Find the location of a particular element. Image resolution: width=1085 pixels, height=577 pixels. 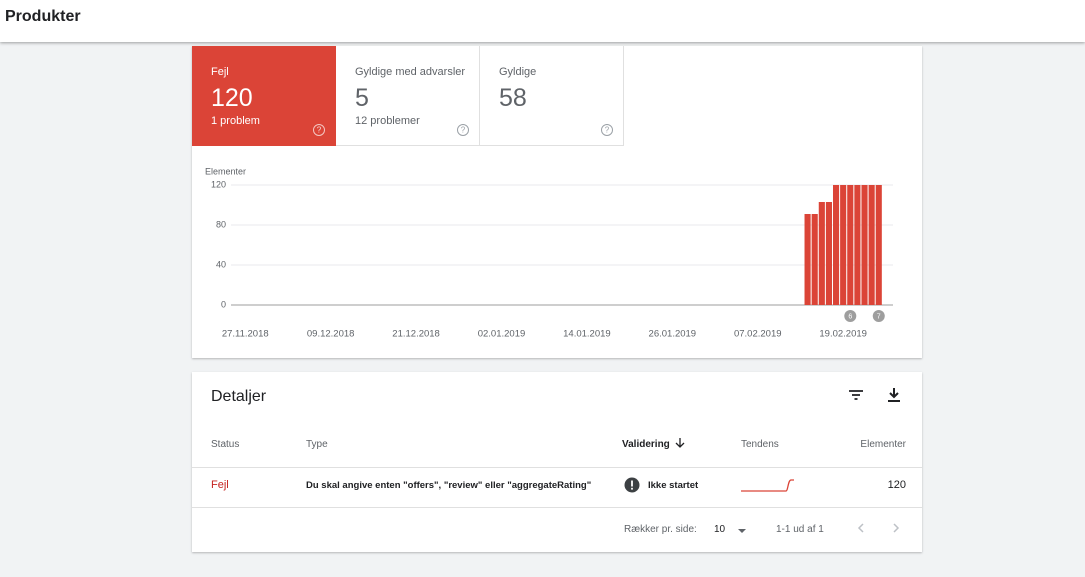

y-tick-label: 120 is located at coordinates (218, 184).